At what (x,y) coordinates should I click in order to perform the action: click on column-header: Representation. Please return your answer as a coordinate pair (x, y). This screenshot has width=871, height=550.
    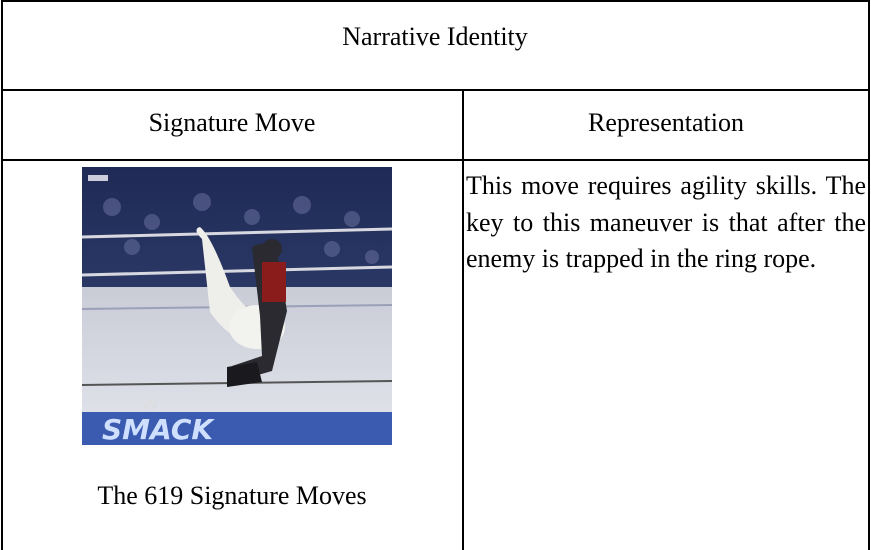
    Looking at the image, I should click on (666, 122).